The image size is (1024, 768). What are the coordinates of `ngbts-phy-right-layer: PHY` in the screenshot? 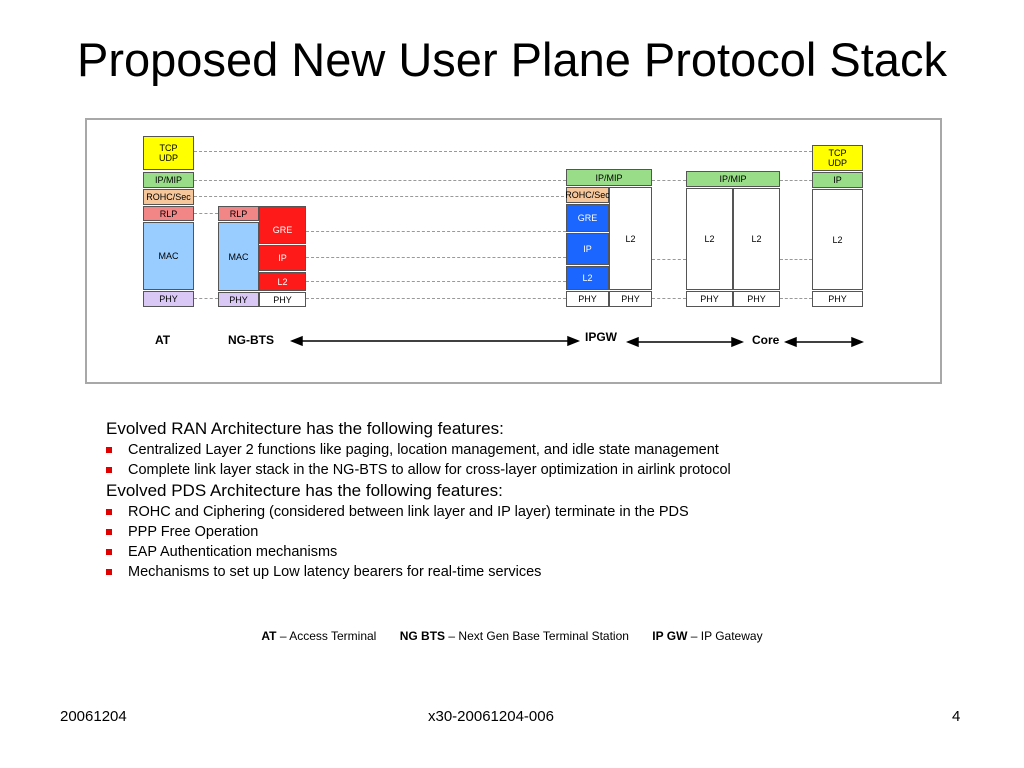 It's located at (282, 299).